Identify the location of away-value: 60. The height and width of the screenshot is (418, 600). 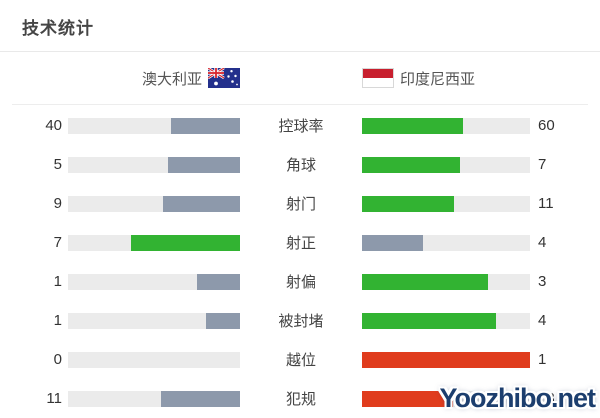
(546, 125).